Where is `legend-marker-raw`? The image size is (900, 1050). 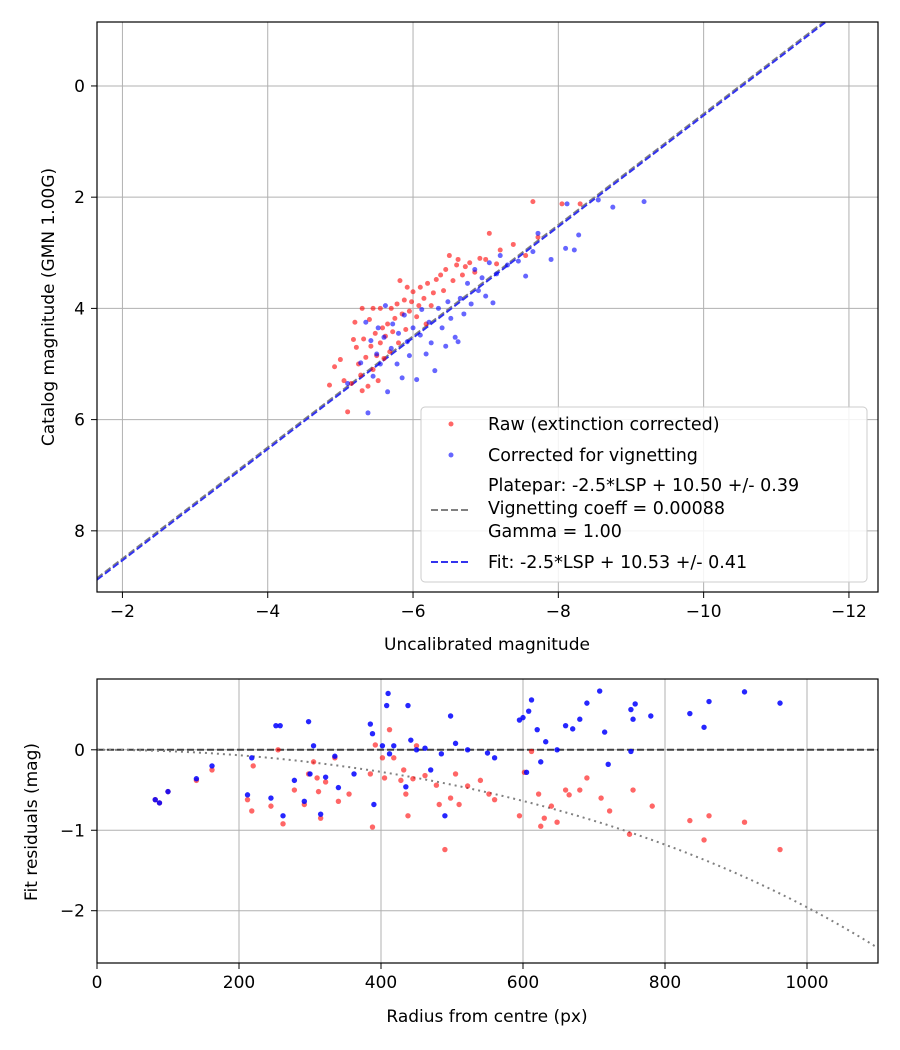
legend-marker-raw is located at coordinates (451, 424).